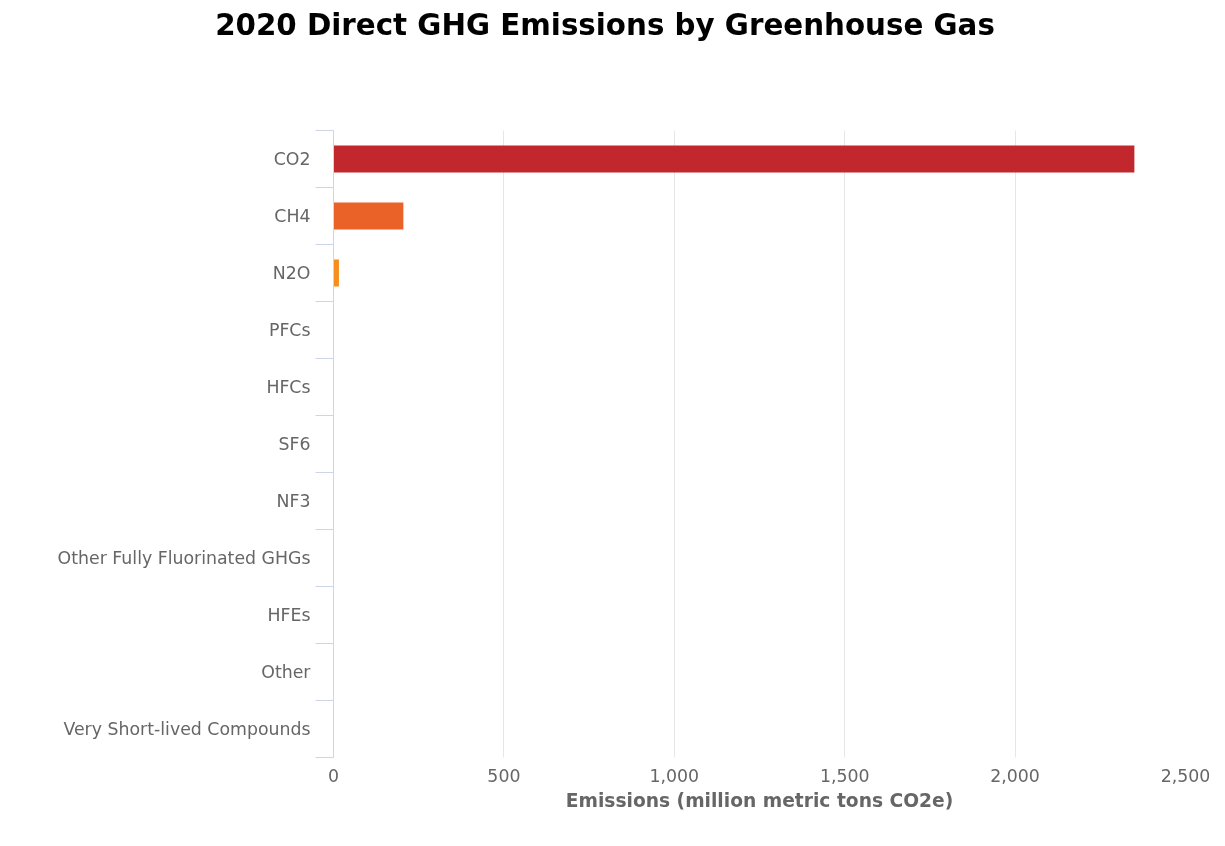 This screenshot has height=846, width=1225. What do you see at coordinates (289, 615) in the screenshot?
I see `y-tick-label: HFEs` at bounding box center [289, 615].